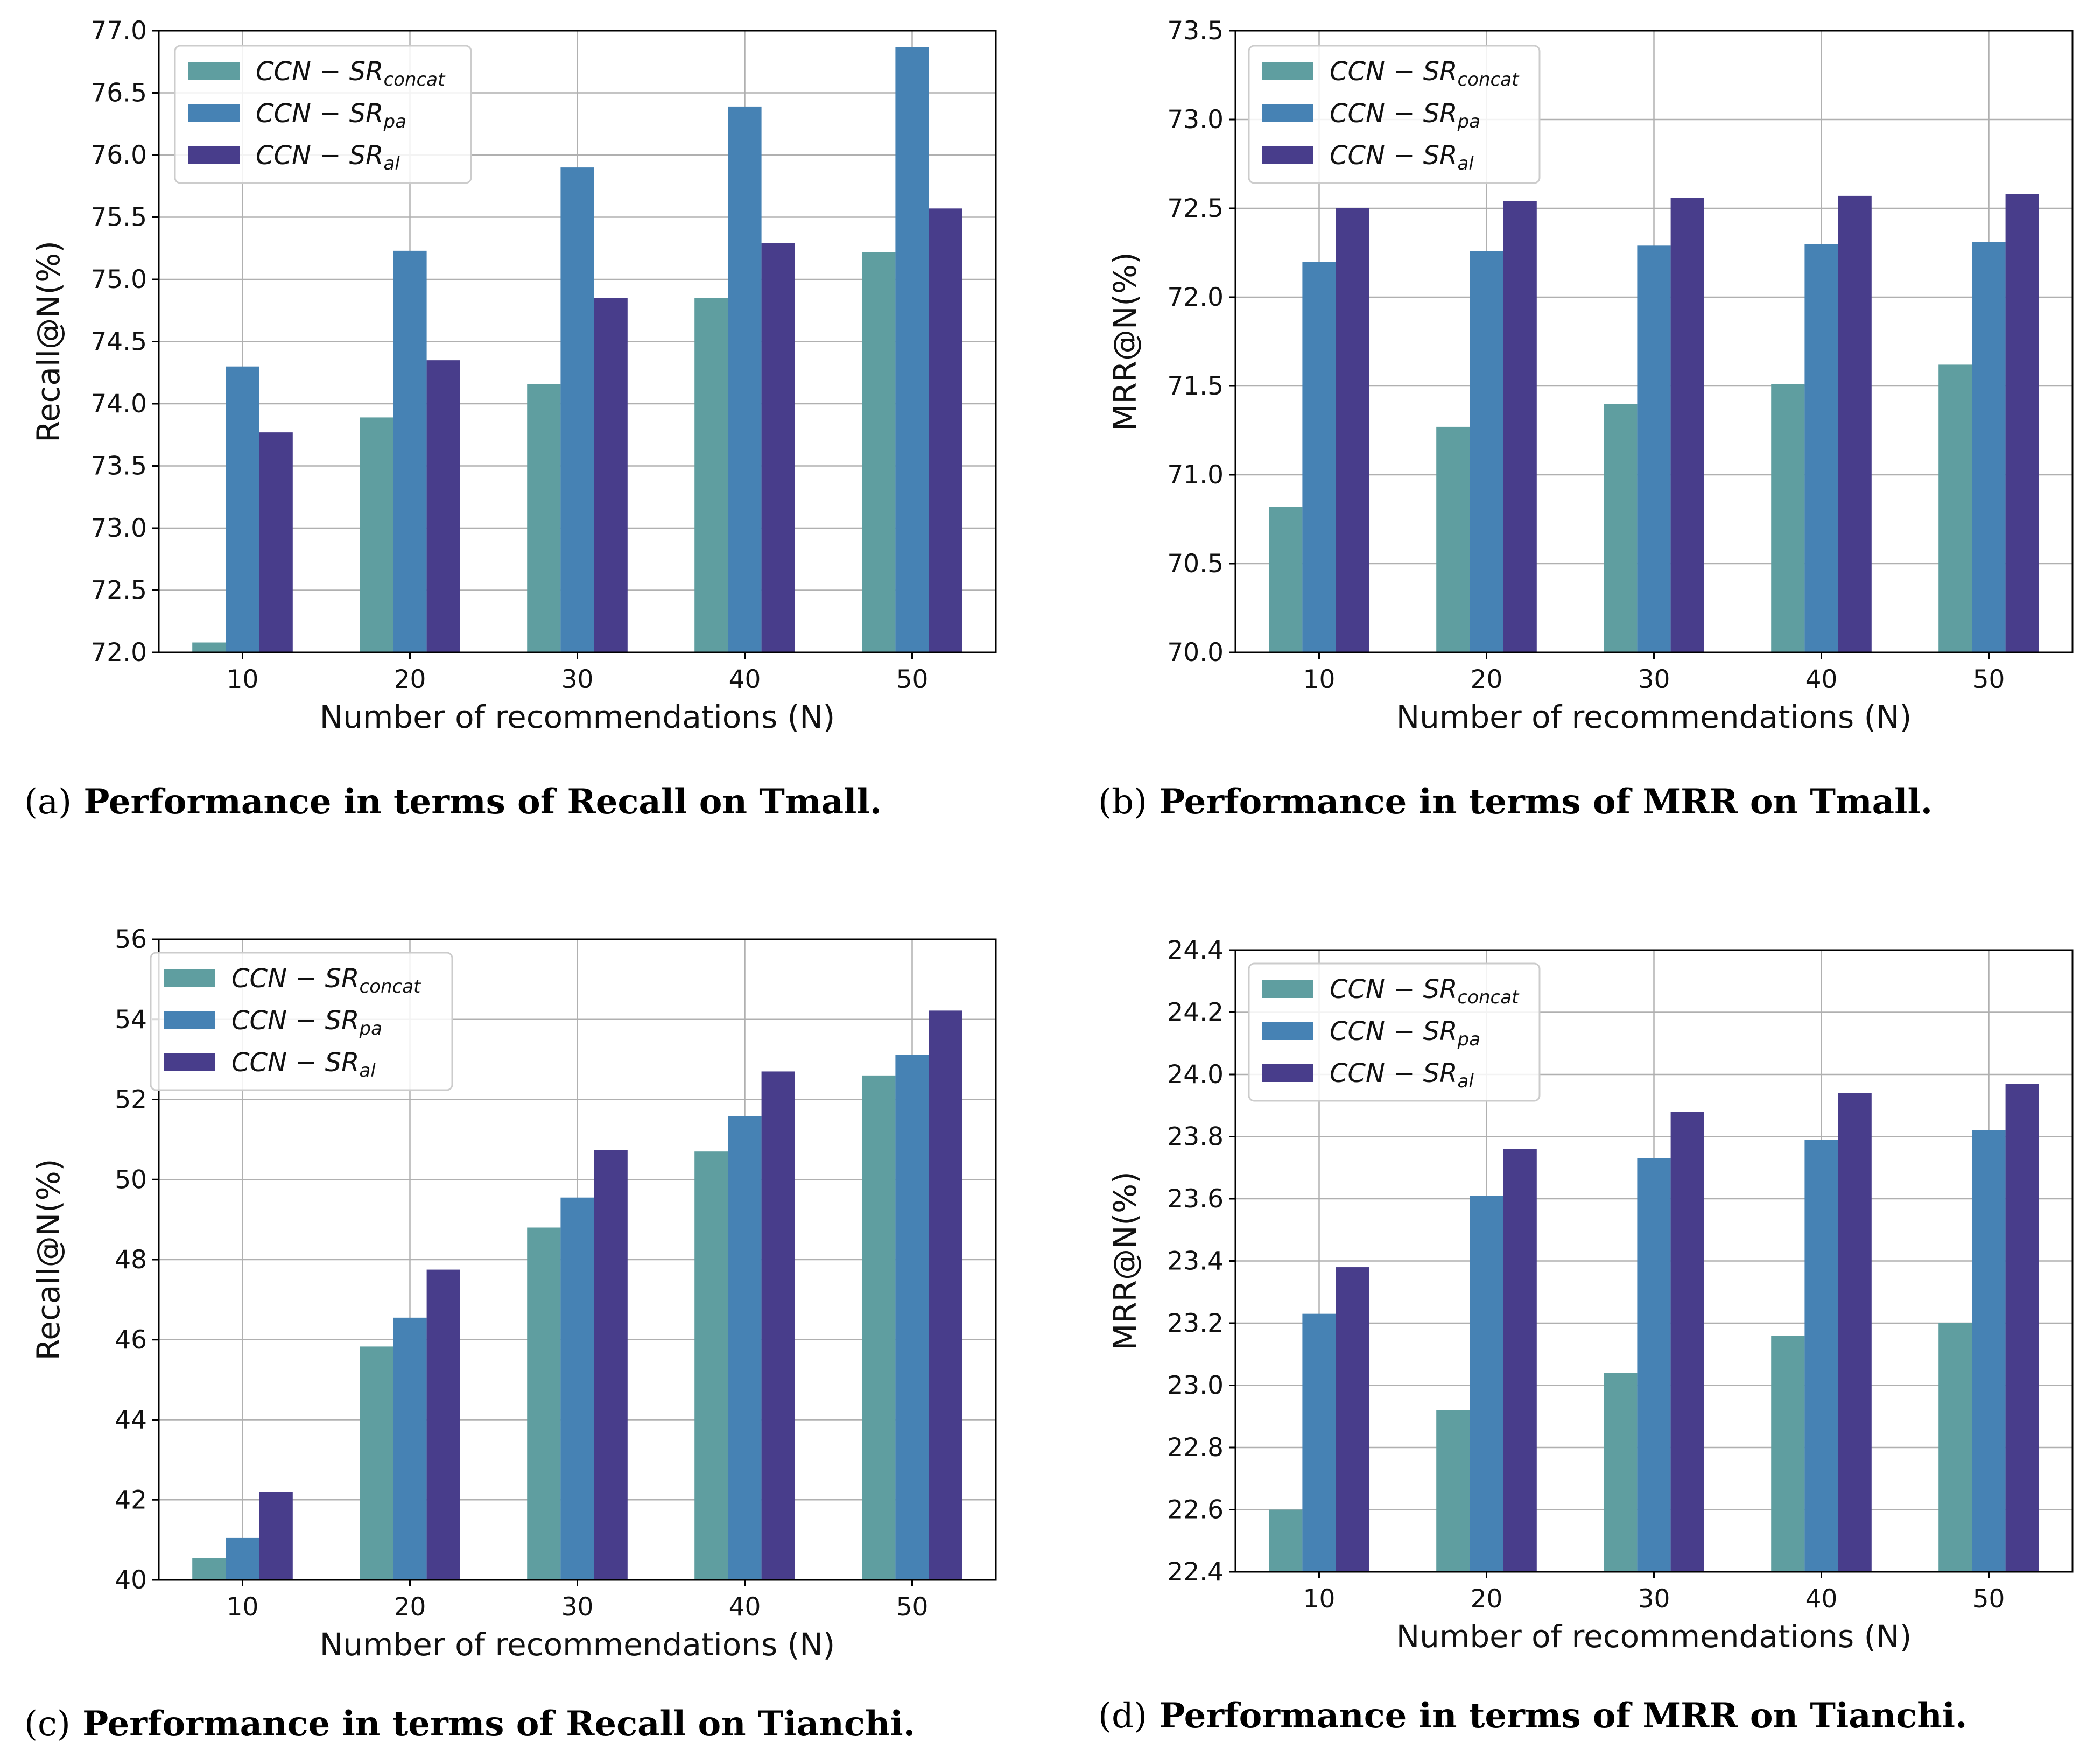 This screenshot has height=1764, width=2087. I want to click on caption-d-text: Performance in terms of MRR on Tianchi., so click(1563, 1716).